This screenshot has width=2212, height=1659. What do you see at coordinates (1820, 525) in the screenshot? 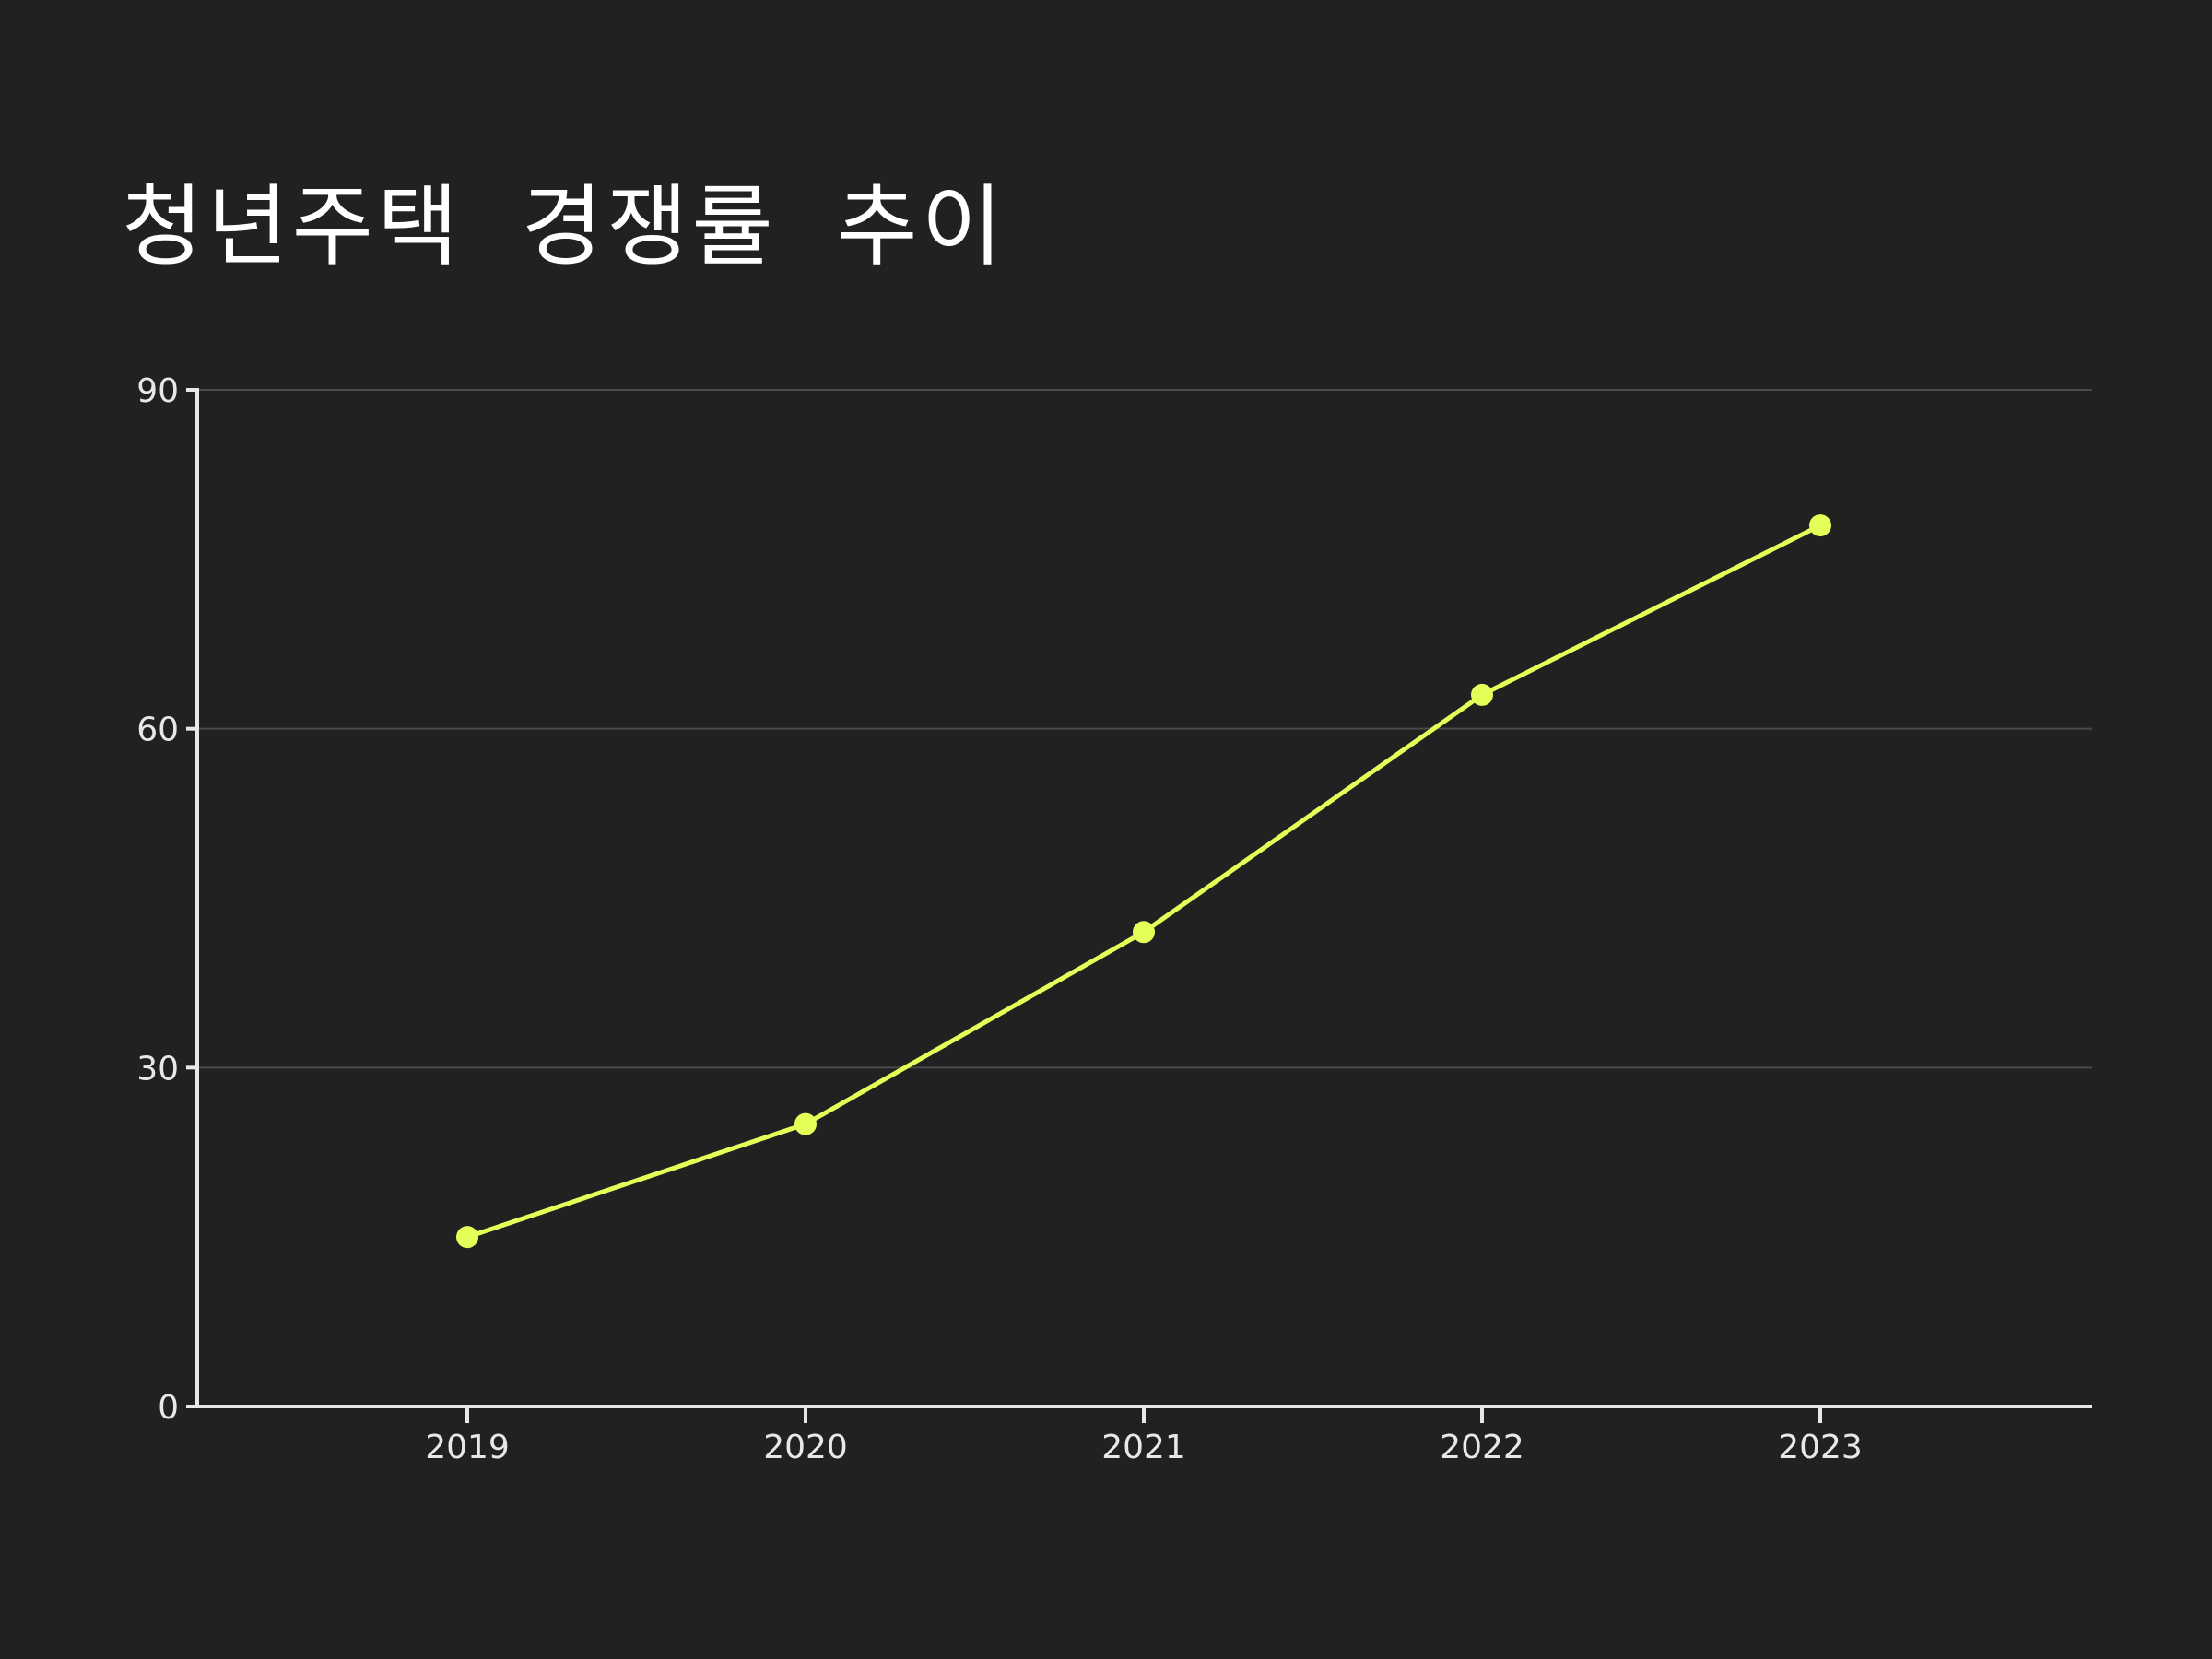
I see `data-point-2023` at bounding box center [1820, 525].